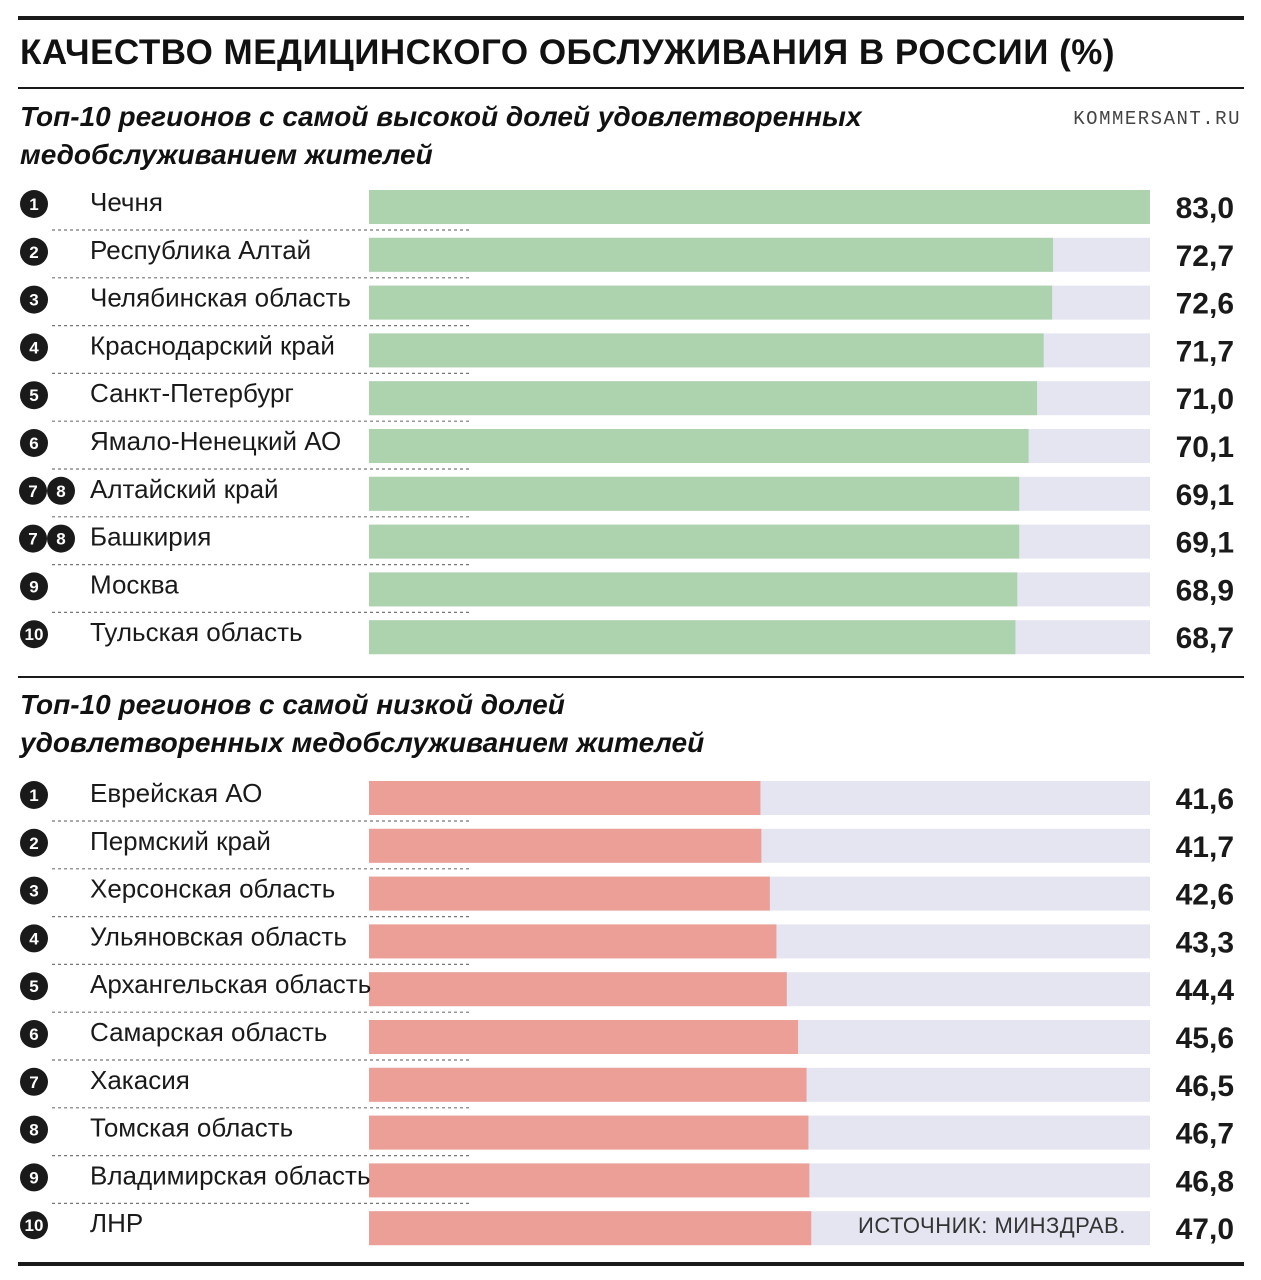 The height and width of the screenshot is (1280, 1261). Describe the element at coordinates (215, 441) in the screenshot. I see `category-label: Ямало-Ненецкий АО` at that location.